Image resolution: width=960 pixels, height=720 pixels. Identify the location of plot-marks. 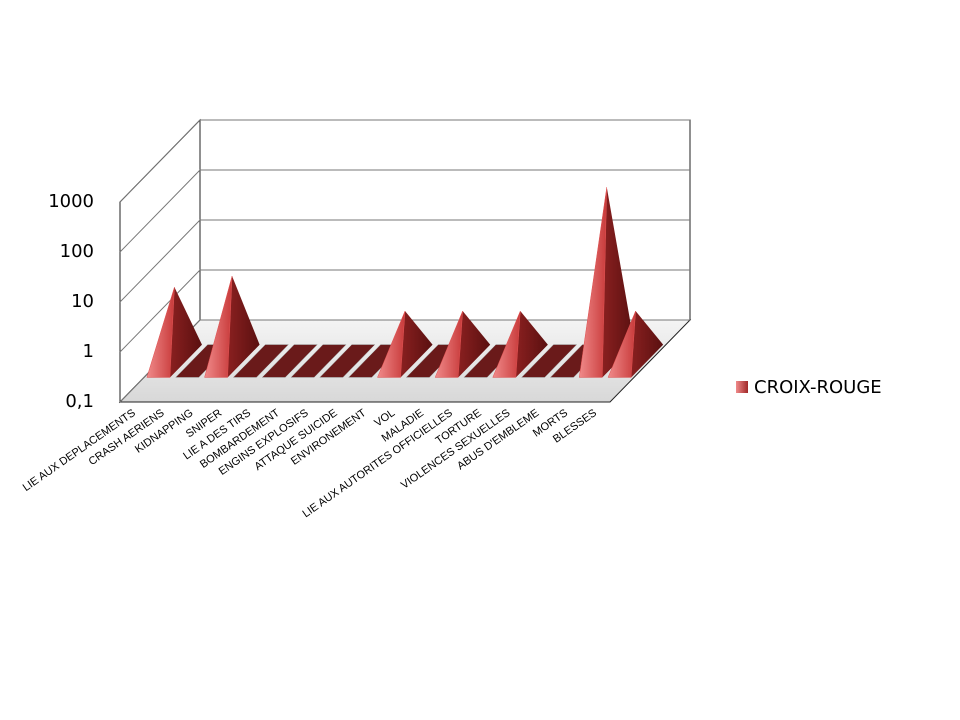
(405, 282).